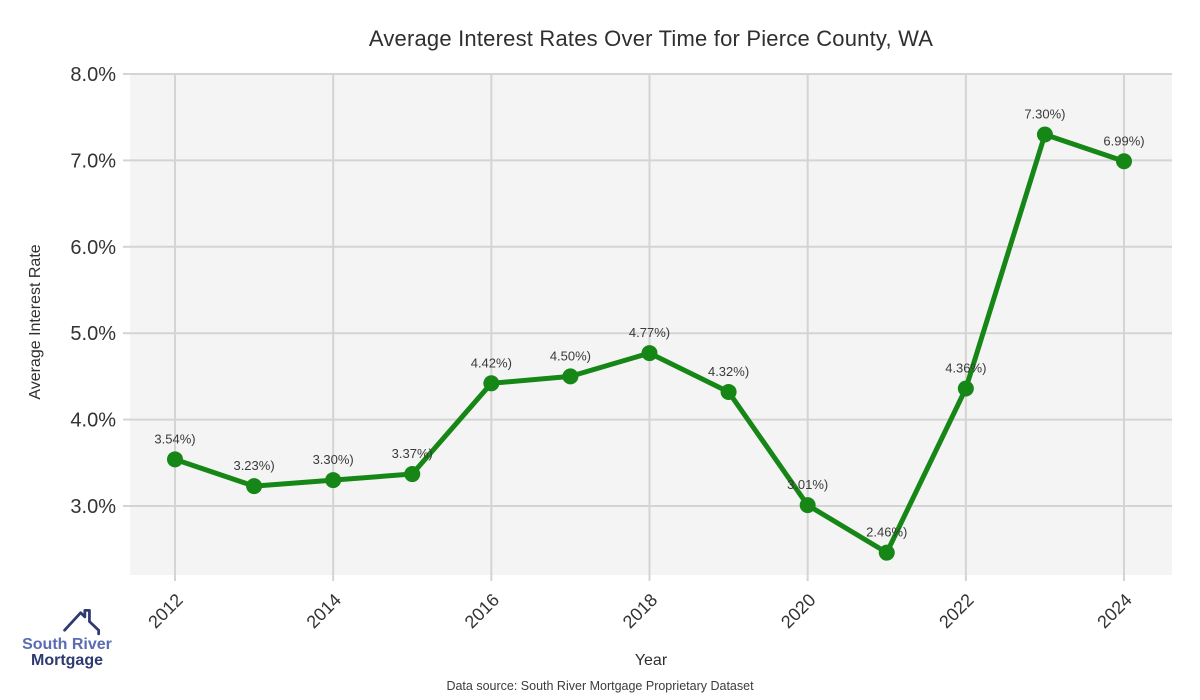 Image resolution: width=1200 pixels, height=700 pixels. Describe the element at coordinates (93, 161) in the screenshot. I see `y-tick-label: 7.0%` at that location.